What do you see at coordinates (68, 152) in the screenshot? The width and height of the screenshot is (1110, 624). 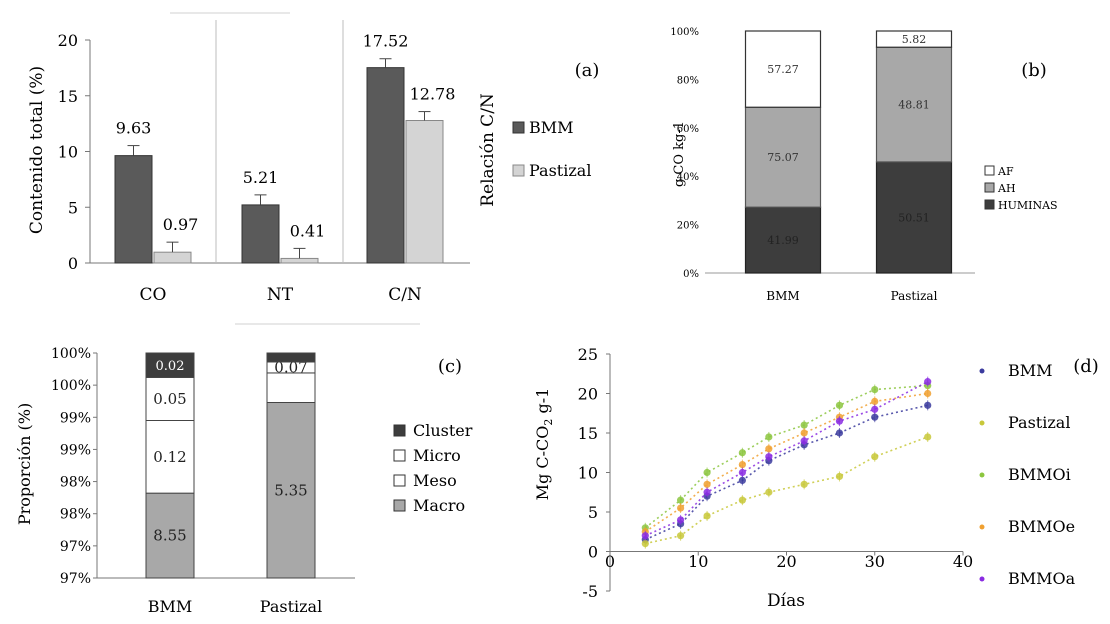 I see `panel-a-y-tick-label: 10` at bounding box center [68, 152].